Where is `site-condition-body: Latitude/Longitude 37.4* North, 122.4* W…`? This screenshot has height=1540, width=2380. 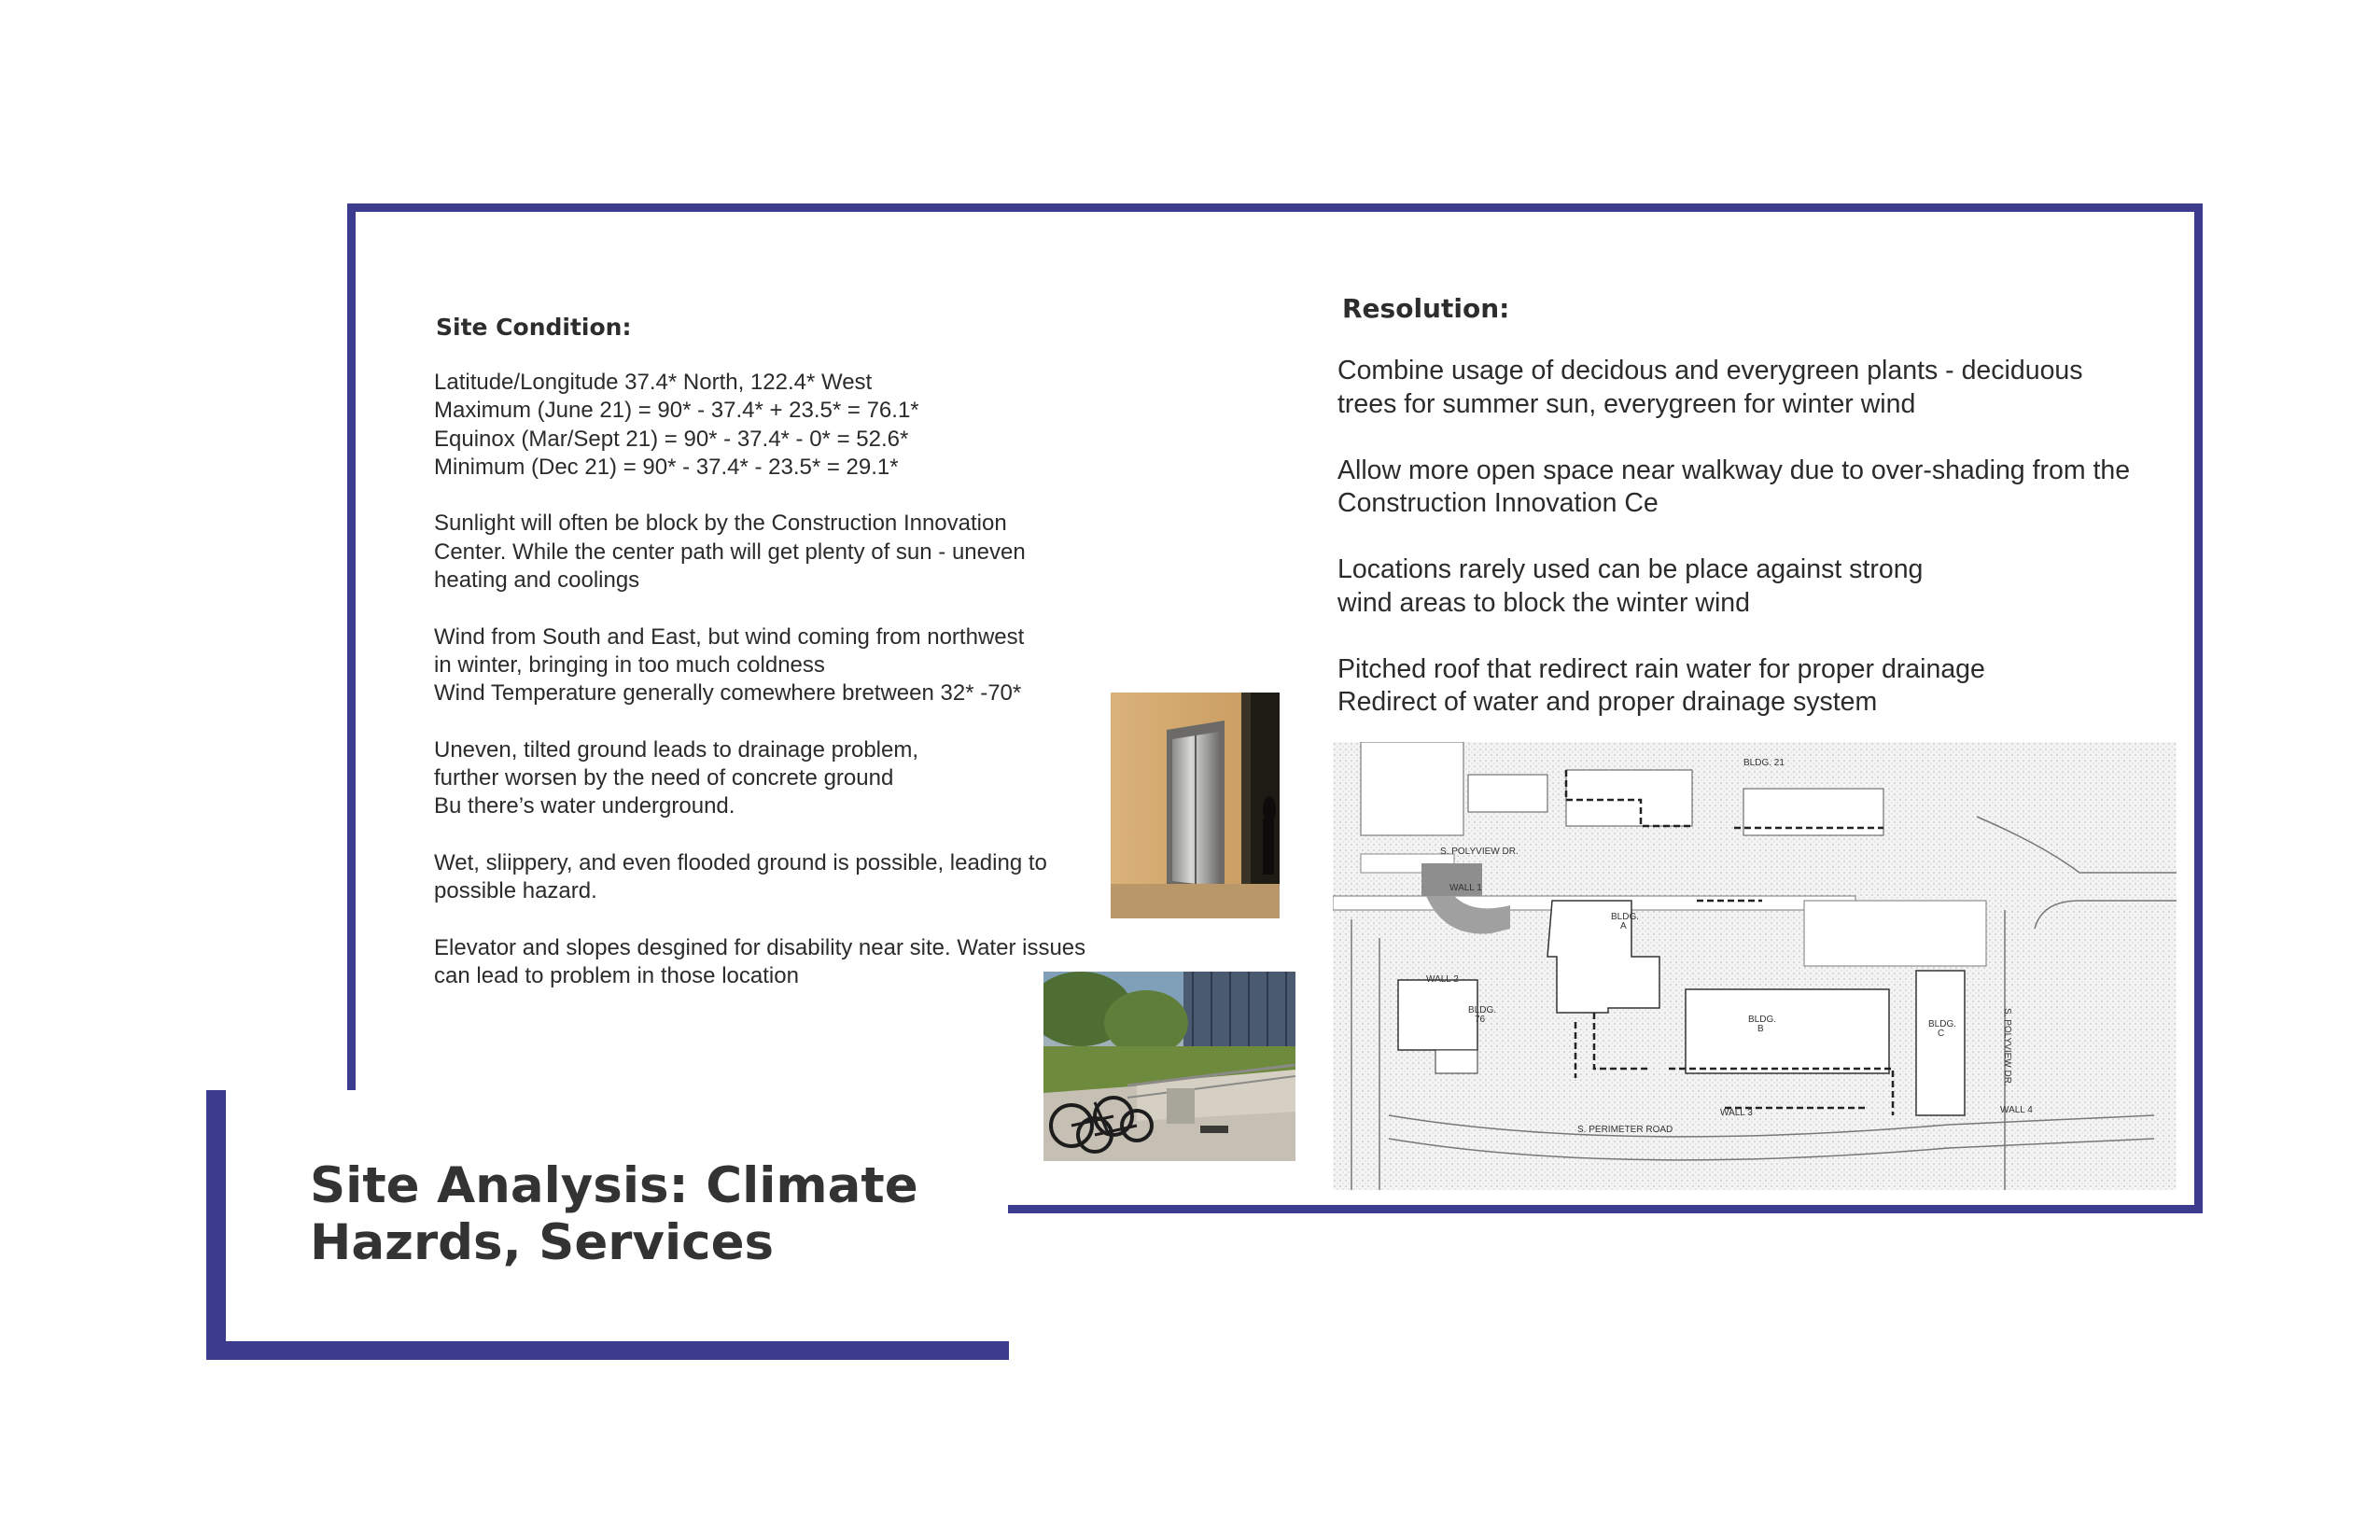 site-condition-body: Latitude/Longitude 37.4* North, 122.4* W… is located at coordinates (788, 694).